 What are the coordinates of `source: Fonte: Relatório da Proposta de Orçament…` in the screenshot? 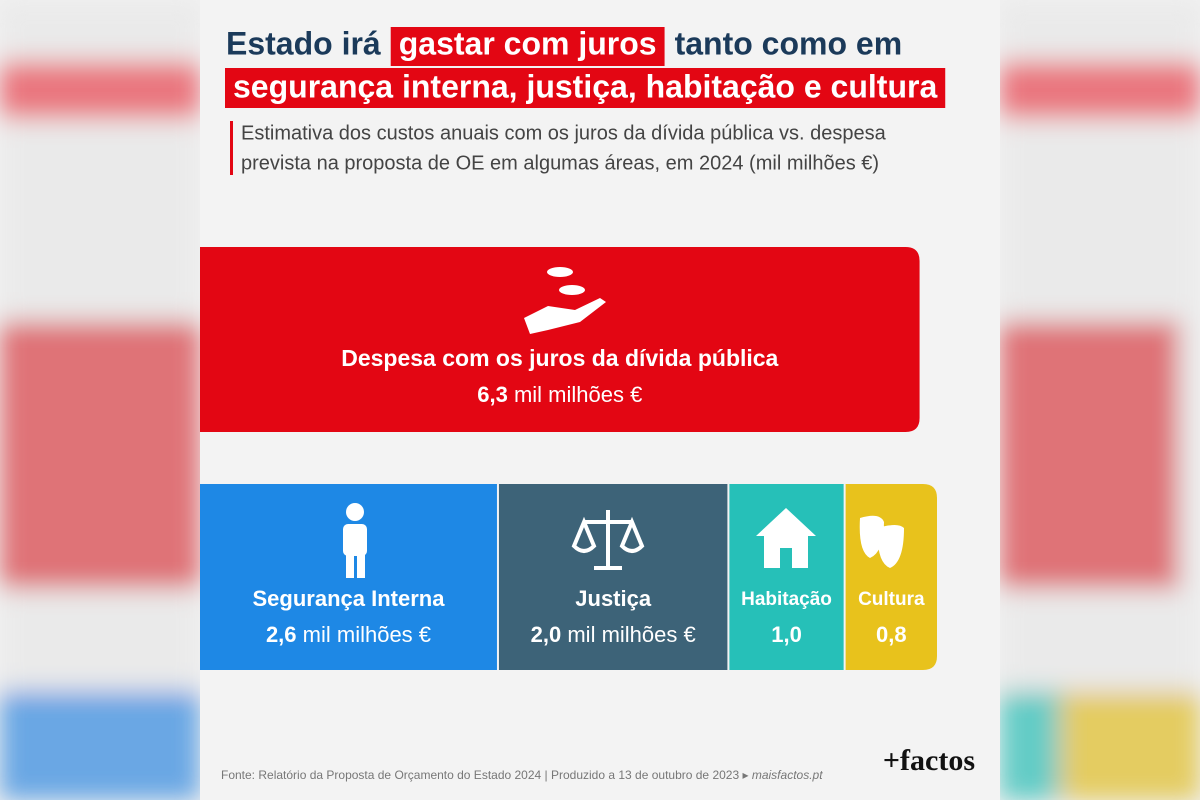 It's located at (485, 775).